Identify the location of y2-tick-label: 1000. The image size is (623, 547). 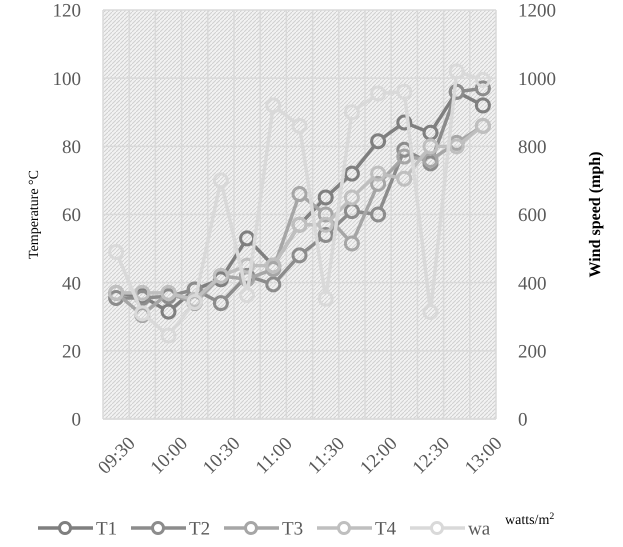
(537, 79).